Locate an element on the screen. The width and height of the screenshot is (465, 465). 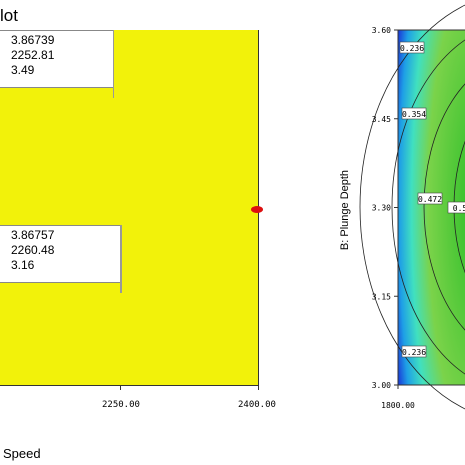
x-tick-label: 1800.00 is located at coordinates (398, 405).